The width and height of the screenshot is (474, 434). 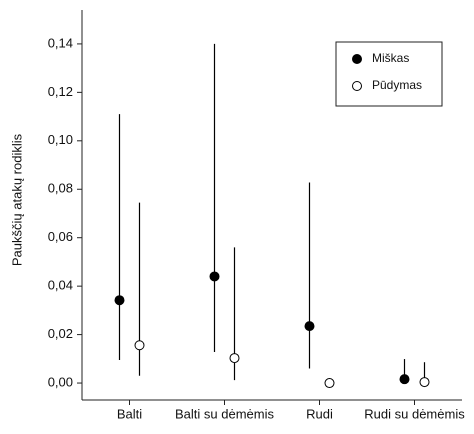 I want to click on y-tick-label: 0,12, so click(x=60, y=91).